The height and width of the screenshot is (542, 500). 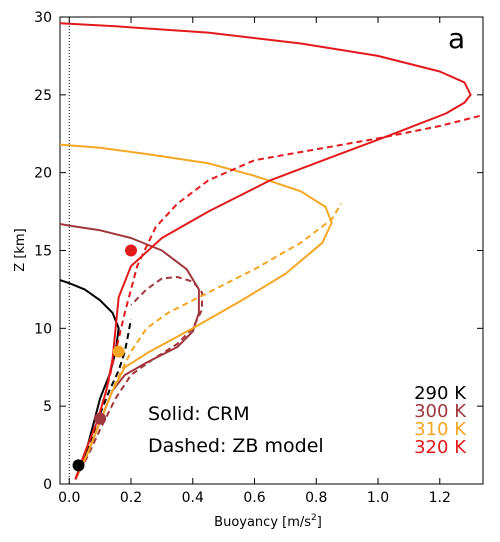 What do you see at coordinates (20, 249) in the screenshot?
I see `y-axis-label: Z [km]` at bounding box center [20, 249].